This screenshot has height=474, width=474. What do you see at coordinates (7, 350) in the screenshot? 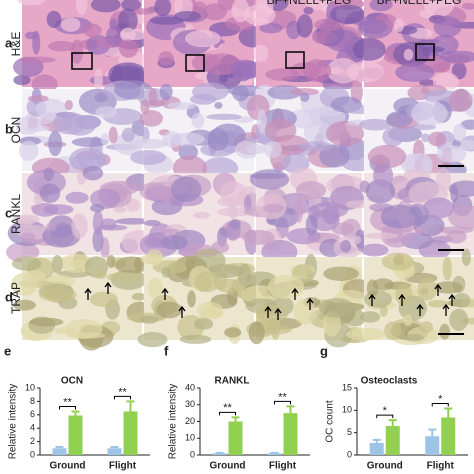
I see `panel-letter: e` at bounding box center [7, 350].